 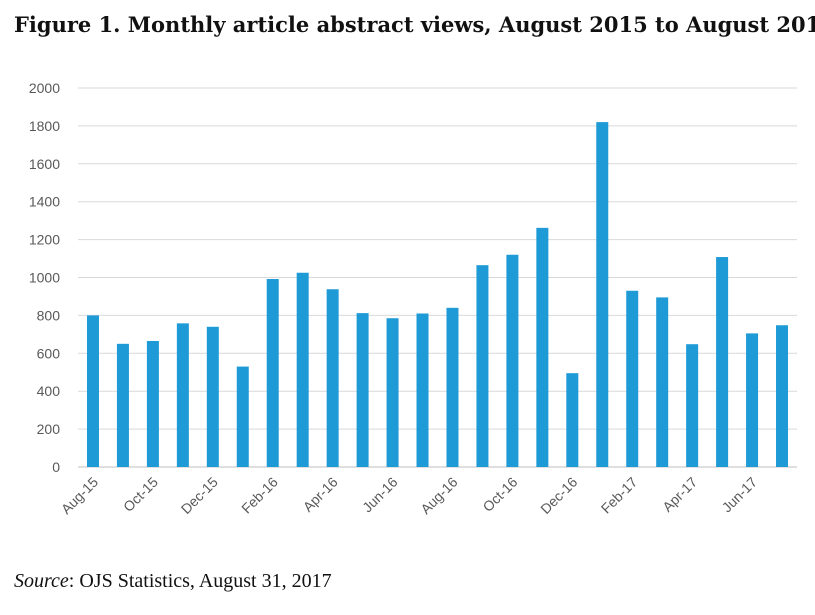 I want to click on x-tick-label: Apr-16, so click(x=320, y=494).